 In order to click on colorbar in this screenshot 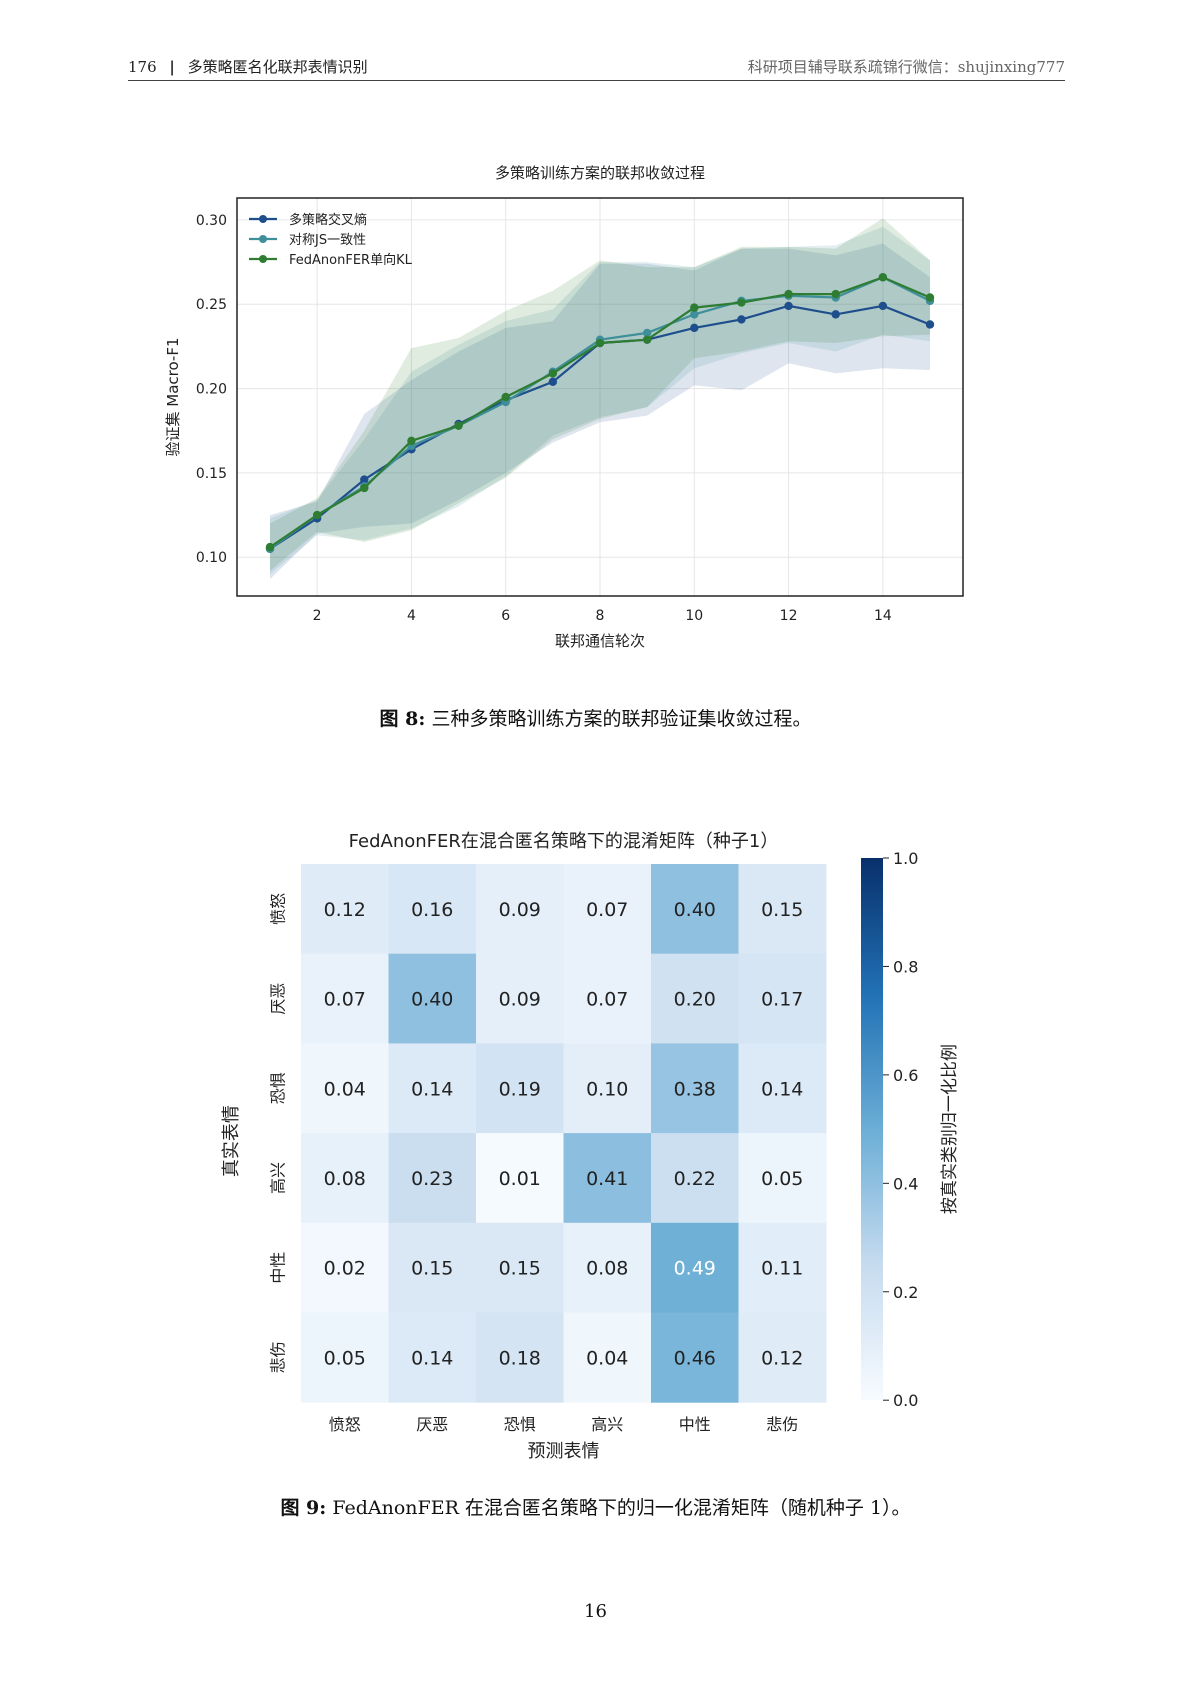, I will do `click(872, 1129)`.